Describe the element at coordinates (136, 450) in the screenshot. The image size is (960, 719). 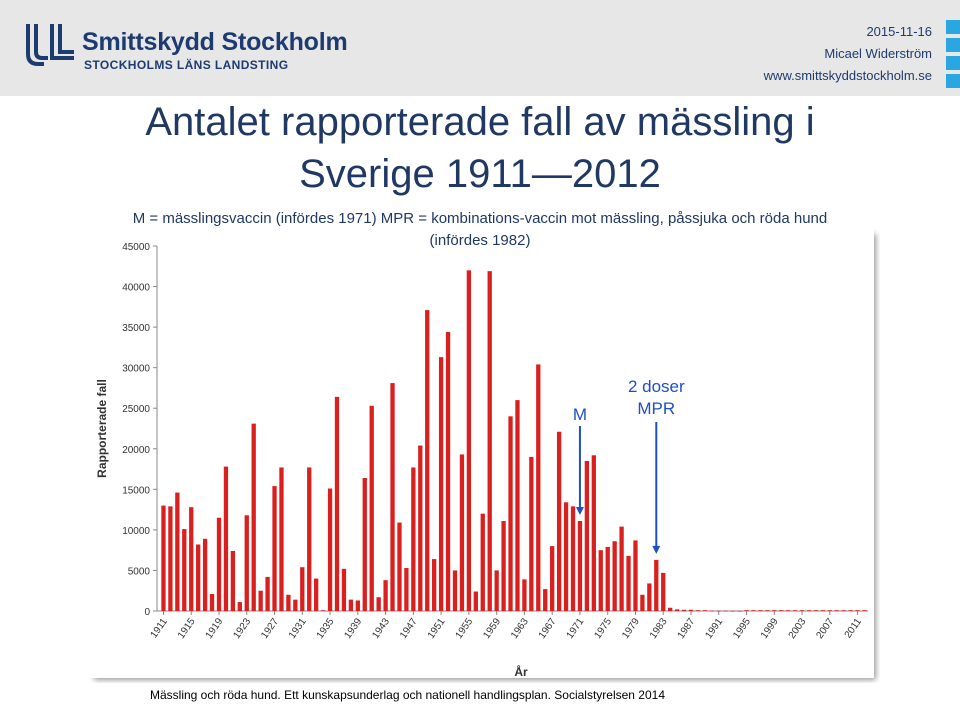
I see `y-tick-label: 20000` at that location.